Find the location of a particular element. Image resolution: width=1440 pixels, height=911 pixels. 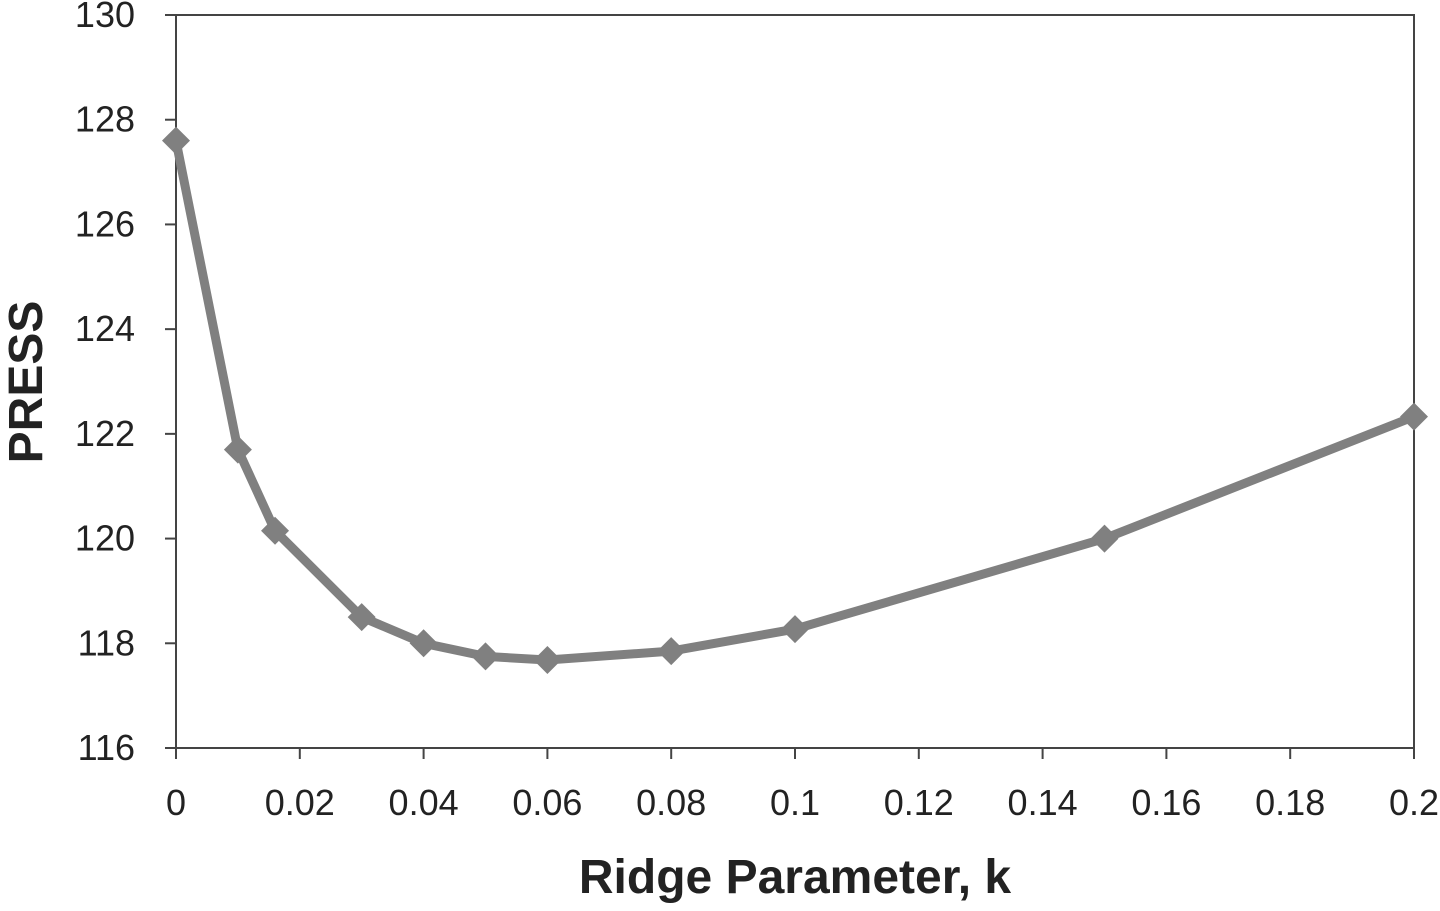

y-tick-label: 126 is located at coordinates (105, 223).